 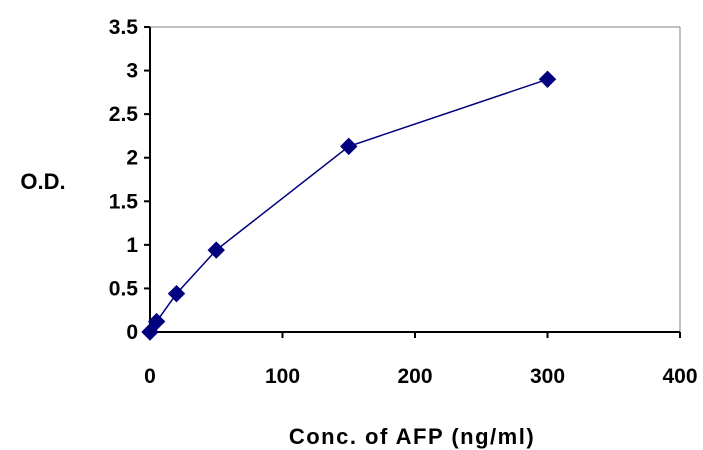 I want to click on x-axis-title: Conc. of AFP (ng/ml), so click(x=412, y=436).